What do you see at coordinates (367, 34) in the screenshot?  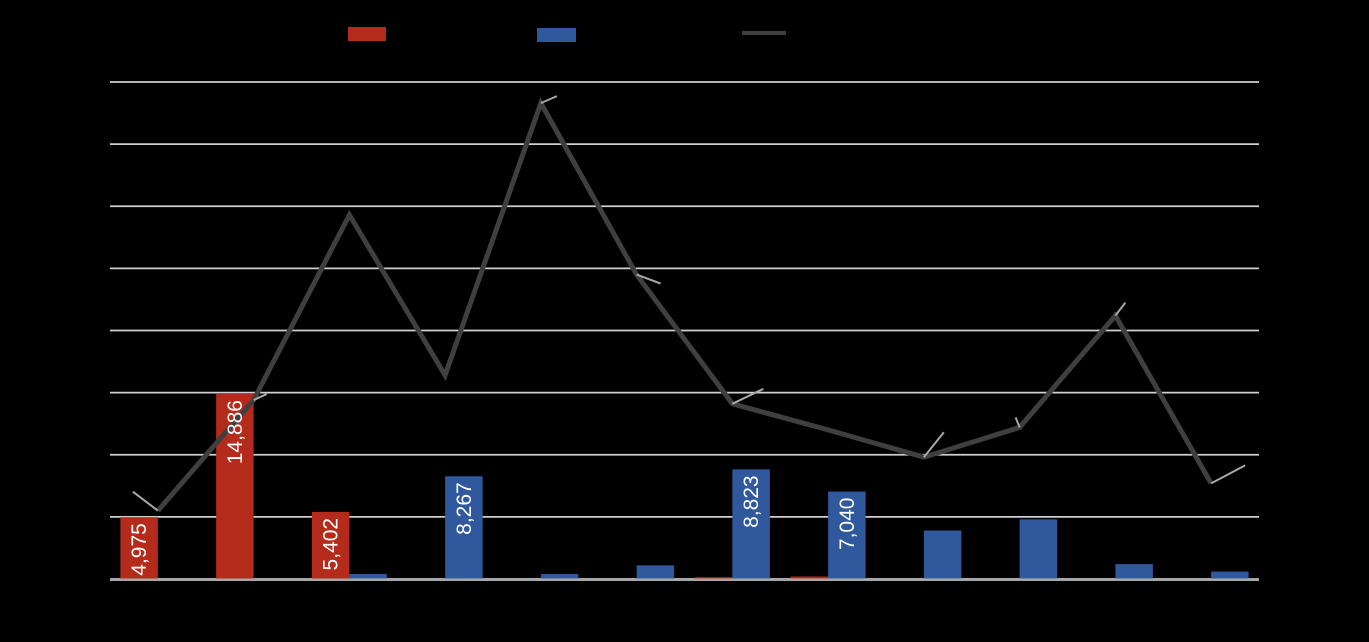 I see `legend-swatch-red-series` at bounding box center [367, 34].